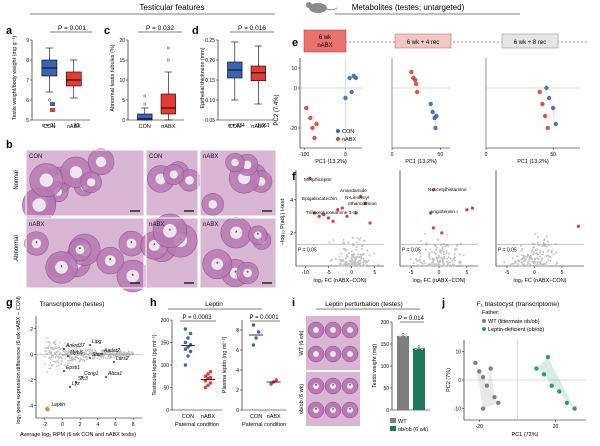 The height and width of the screenshot is (446, 600). What do you see at coordinates (357, 198) in the screenshot?
I see `metabolite-label: N-Linoleoyl` at bounding box center [357, 198].